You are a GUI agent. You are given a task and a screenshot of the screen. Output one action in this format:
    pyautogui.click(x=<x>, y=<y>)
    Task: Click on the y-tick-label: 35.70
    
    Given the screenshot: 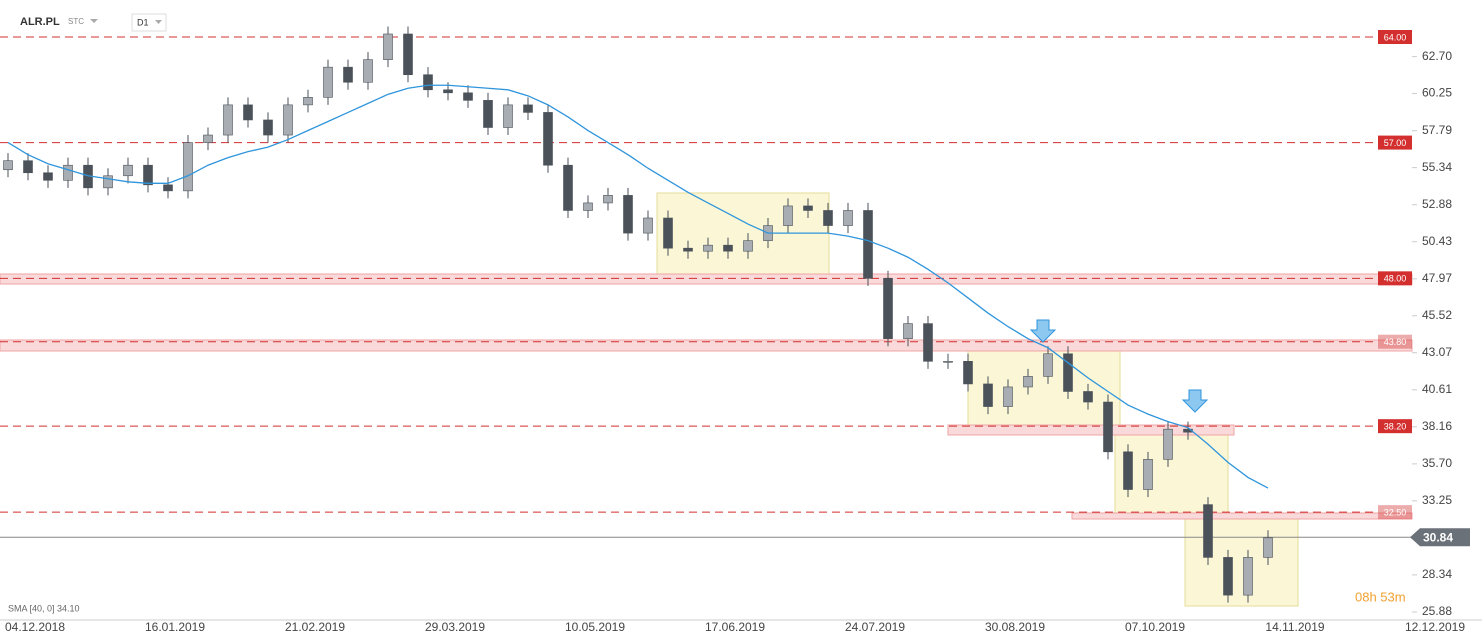 What is the action you would take?
    pyautogui.click(x=1437, y=463)
    